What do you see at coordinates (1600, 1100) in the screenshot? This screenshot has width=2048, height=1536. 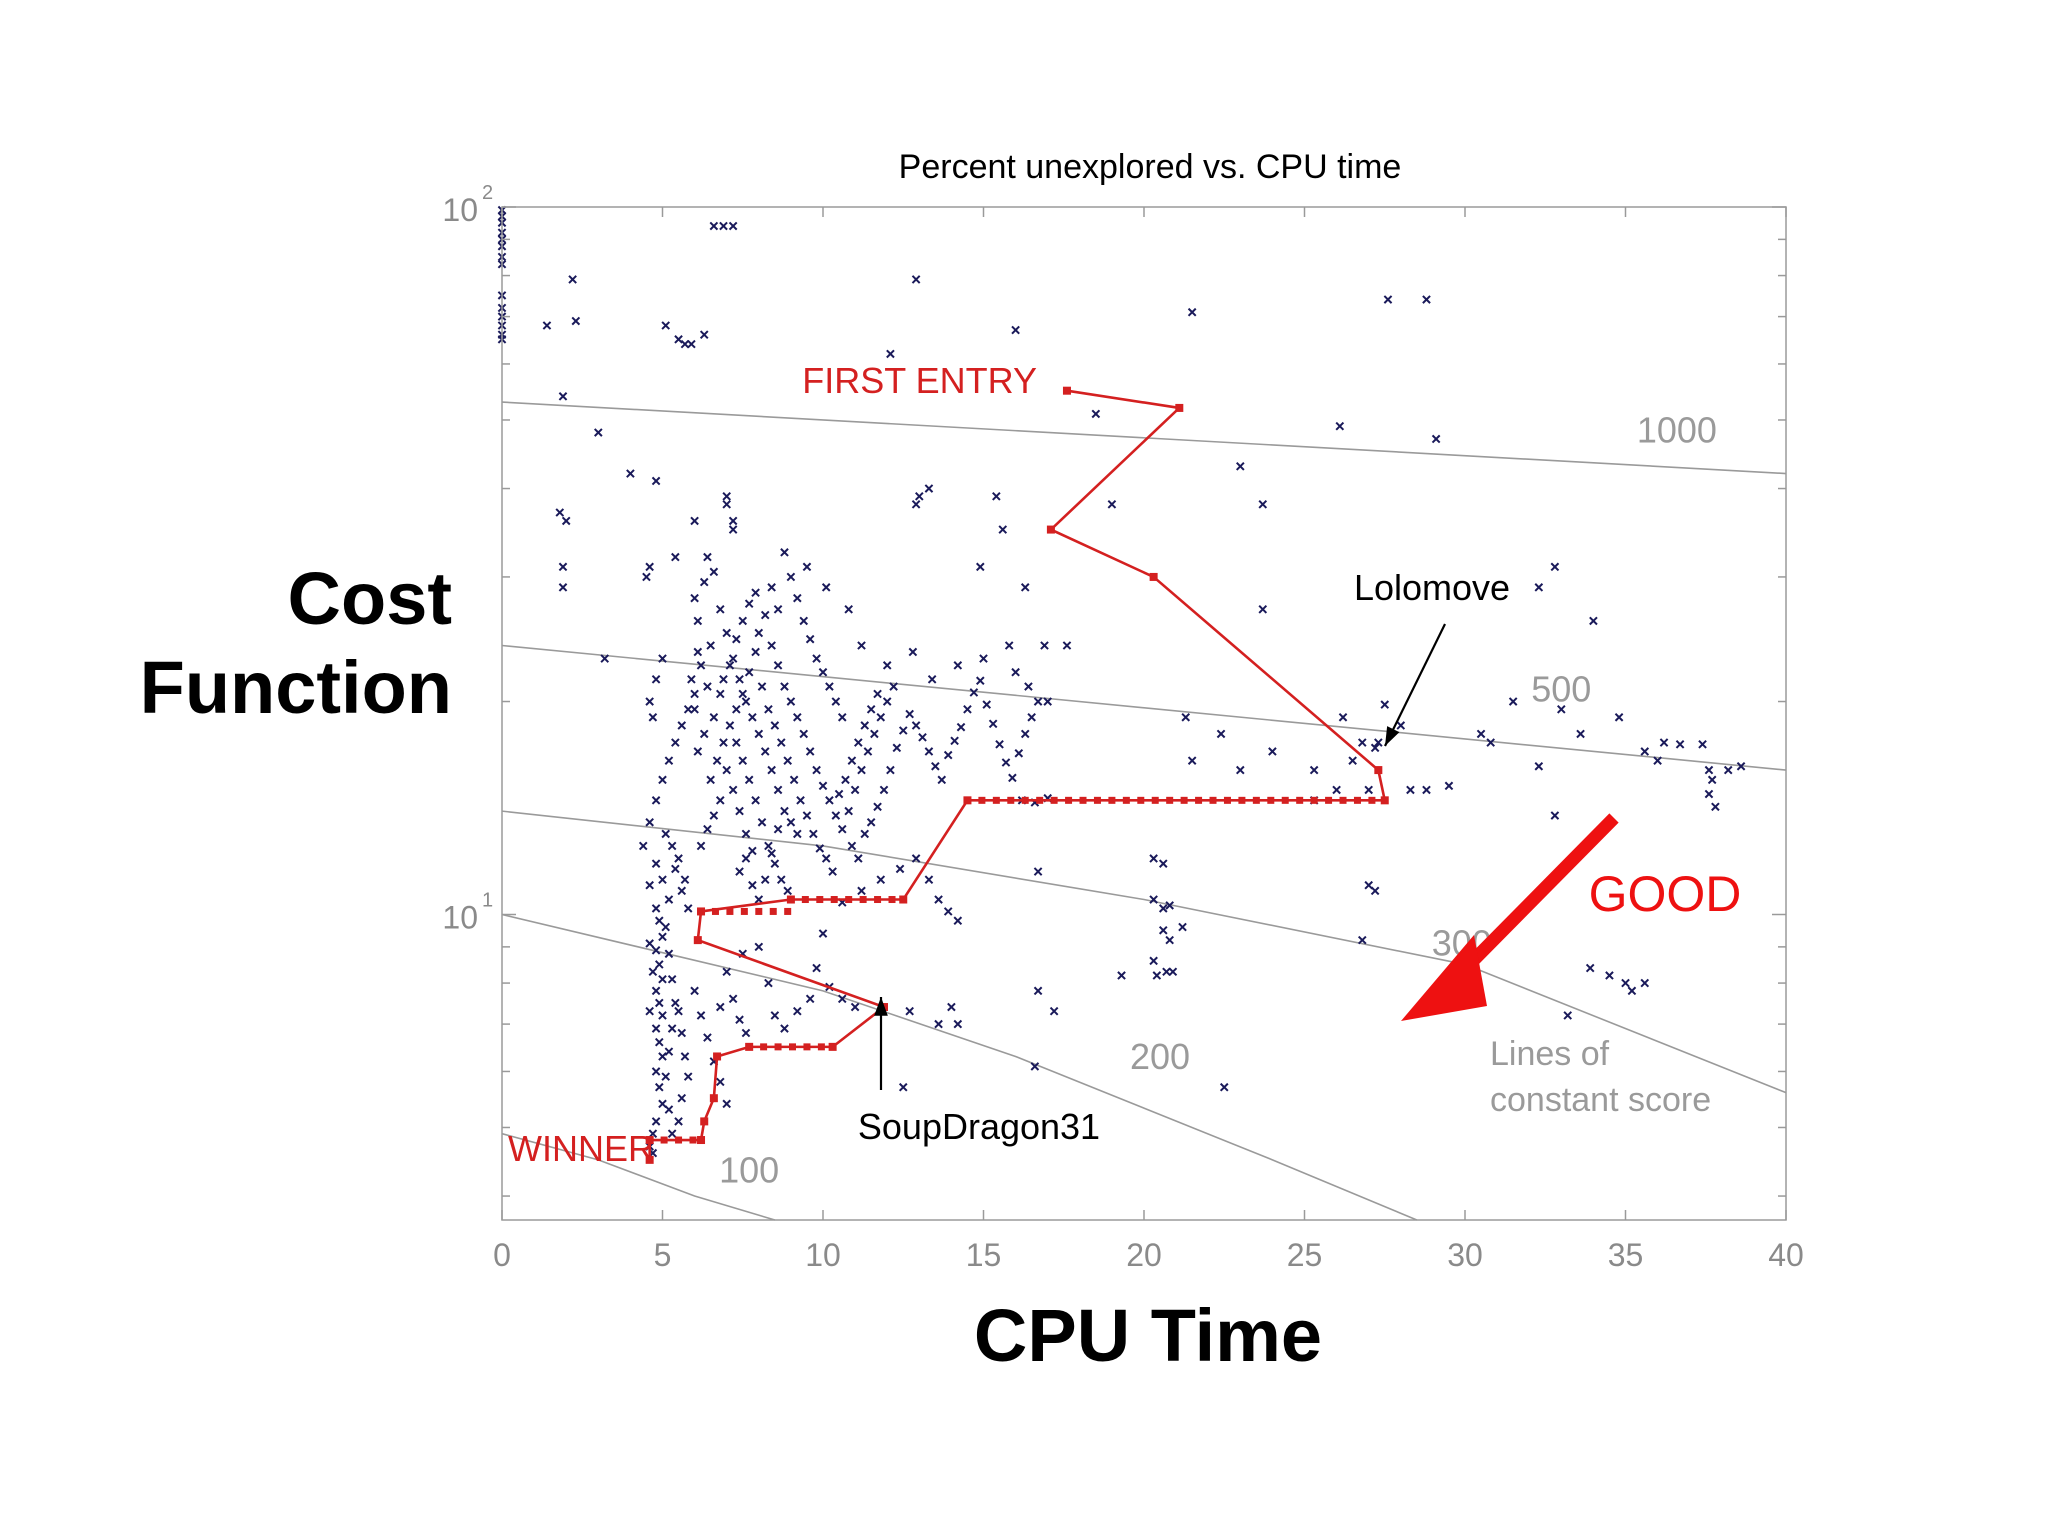 I see `lines-of-constant-score-label: constant score` at bounding box center [1600, 1100].